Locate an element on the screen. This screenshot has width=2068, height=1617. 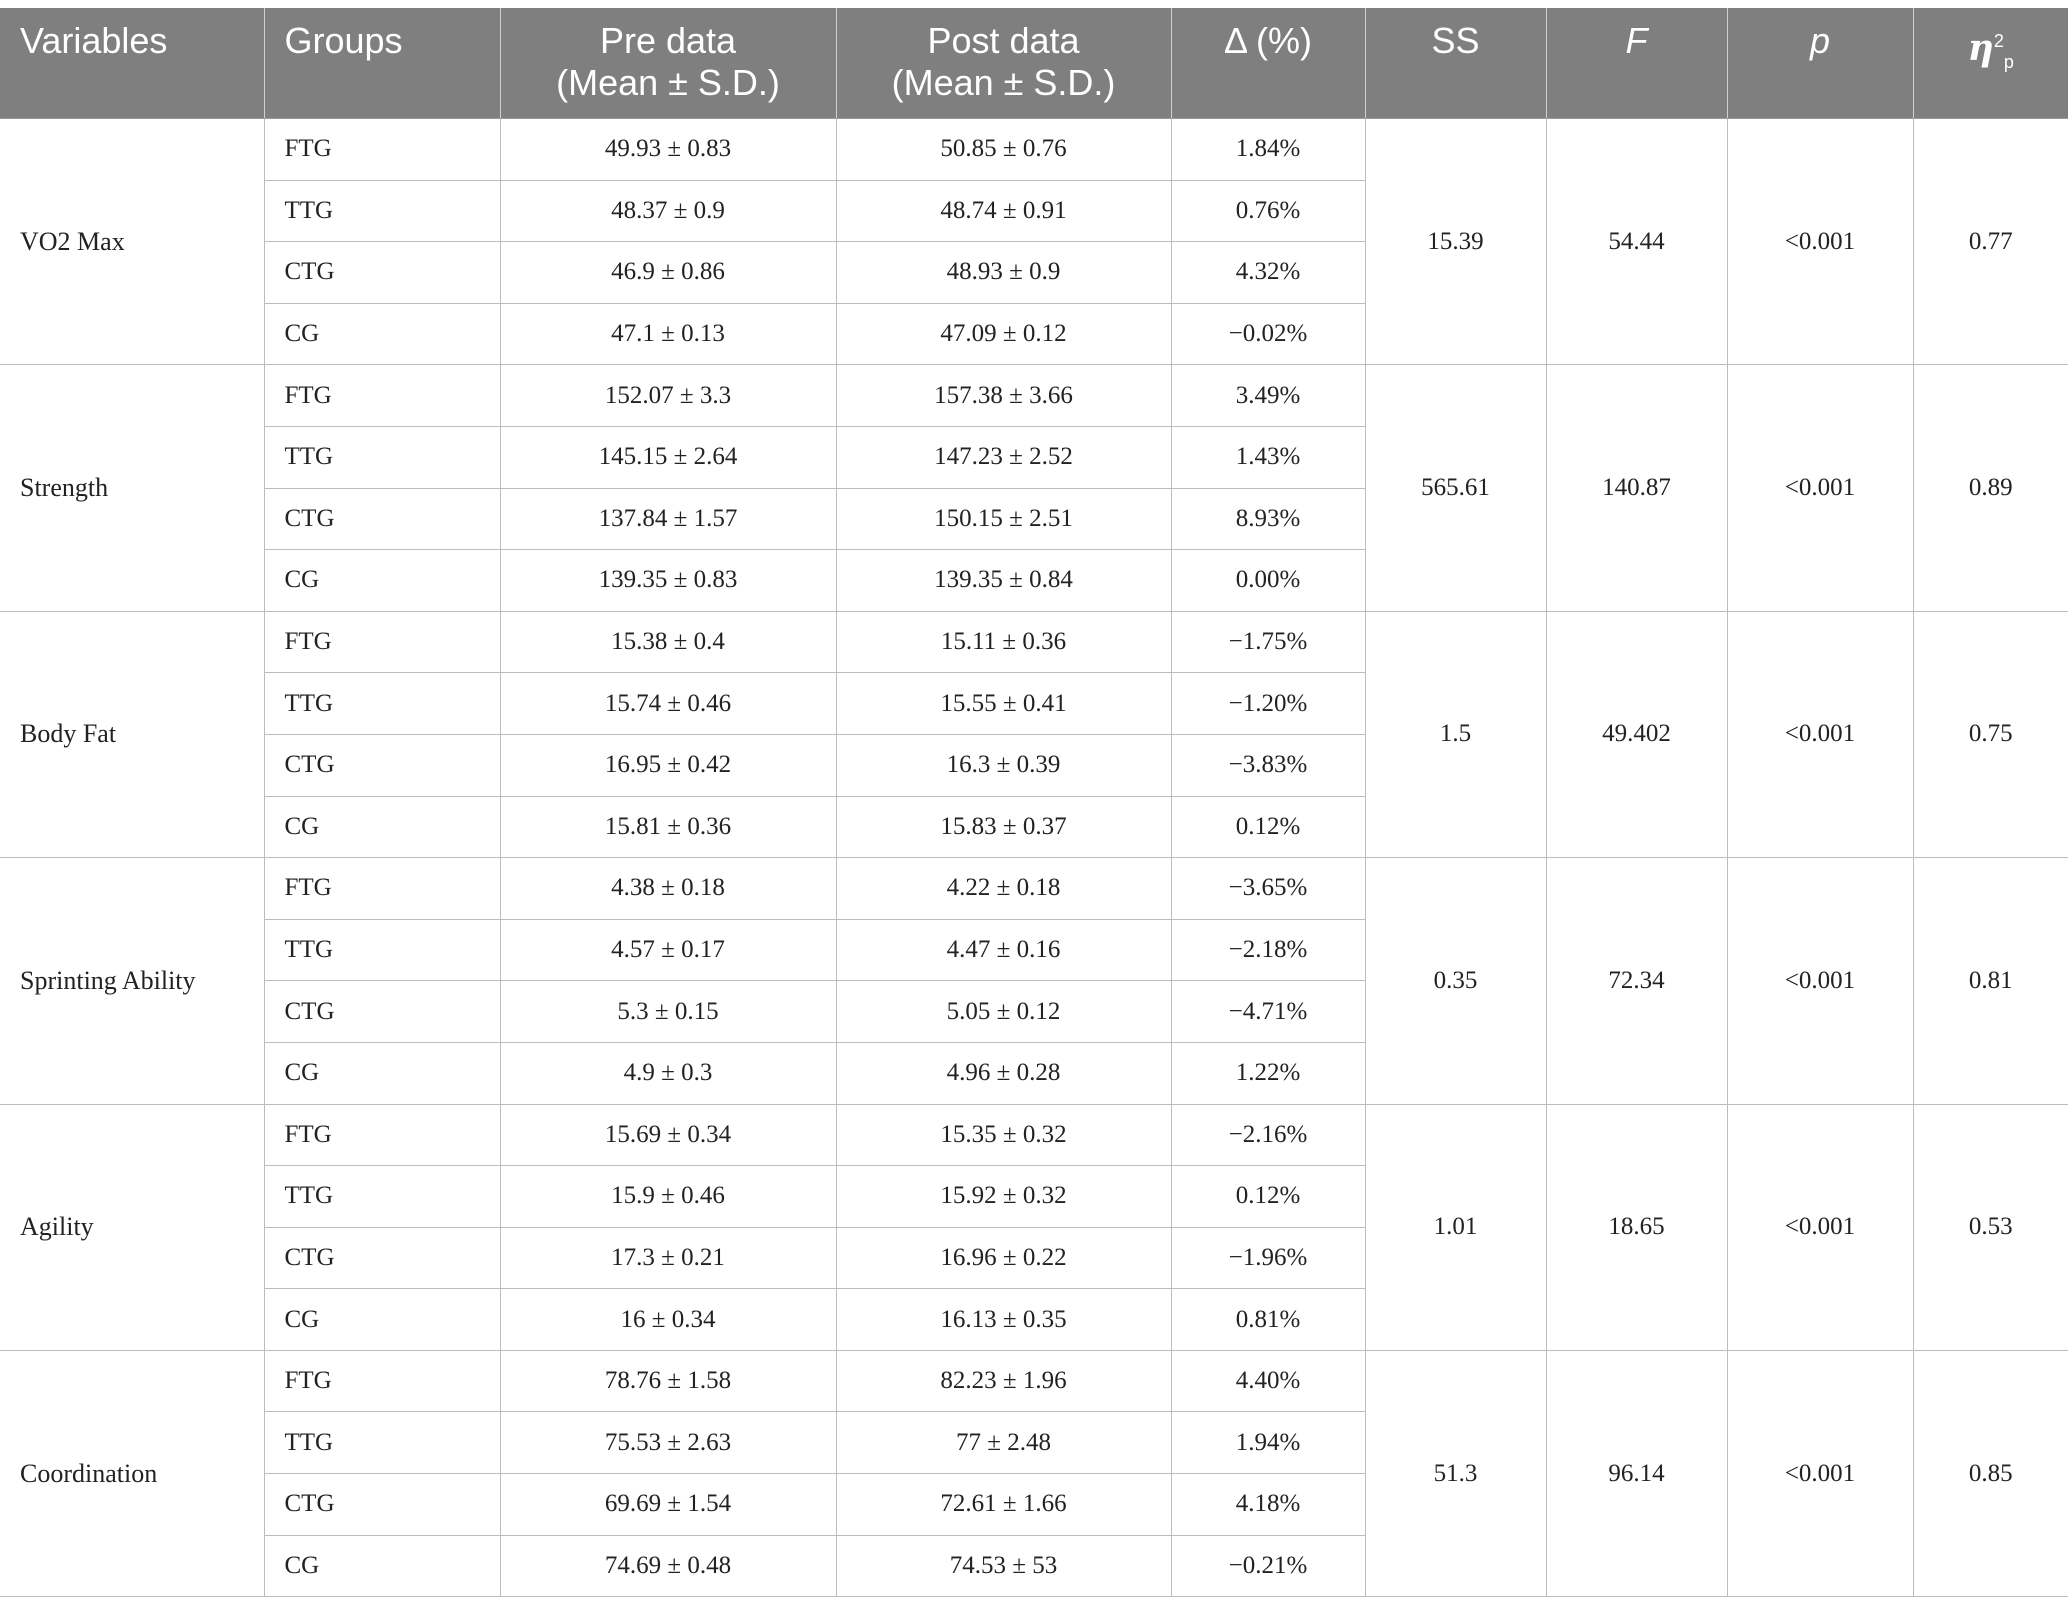
pre-data-cell: 16 ± 0.34 is located at coordinates (668, 1319).